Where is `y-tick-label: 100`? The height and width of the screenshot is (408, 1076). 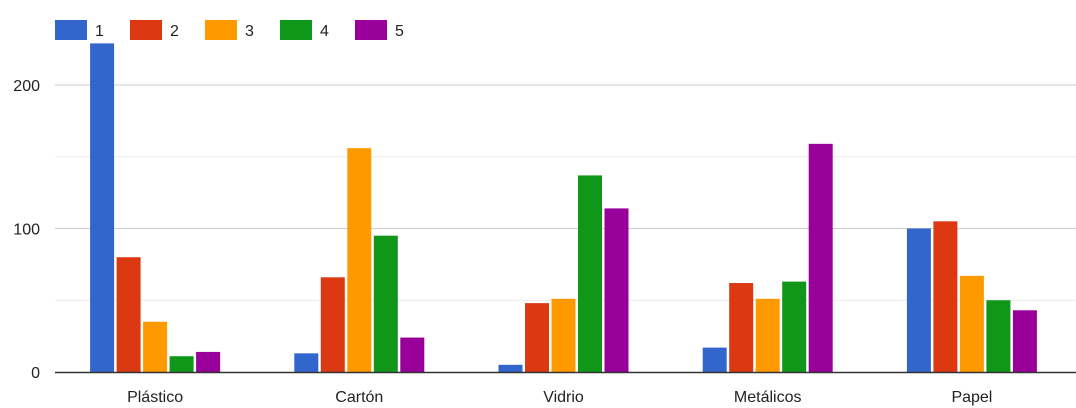 y-tick-label: 100 is located at coordinates (26, 230).